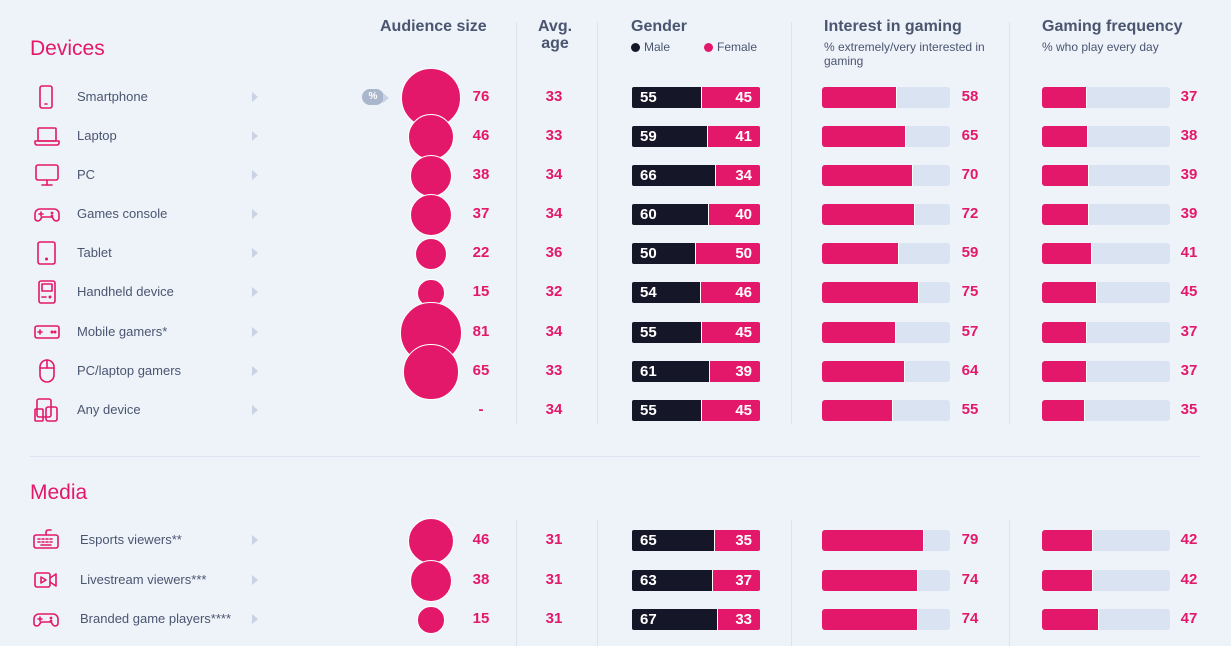 The width and height of the screenshot is (1231, 646). I want to click on gender-bar: 61 39, so click(696, 371).